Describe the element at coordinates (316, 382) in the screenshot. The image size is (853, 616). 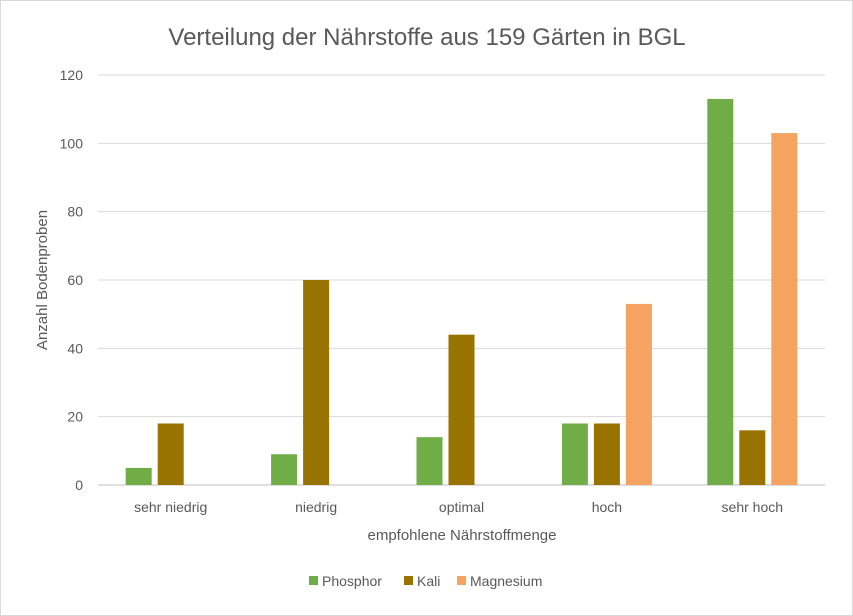
I see `bar-kali-niedrig` at that location.